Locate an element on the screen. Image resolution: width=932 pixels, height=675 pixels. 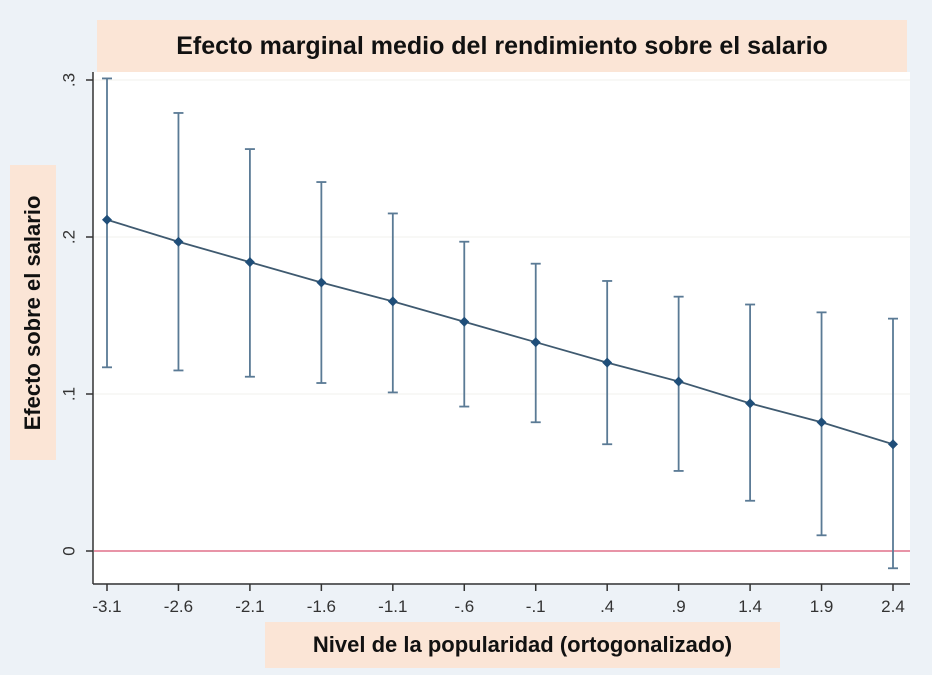
y-tick-label: 0 is located at coordinates (68, 550).